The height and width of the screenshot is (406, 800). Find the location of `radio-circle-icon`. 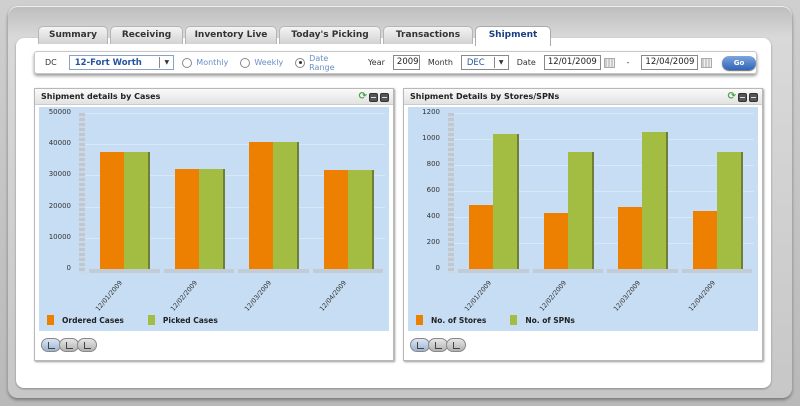

radio-circle-icon is located at coordinates (187, 62).